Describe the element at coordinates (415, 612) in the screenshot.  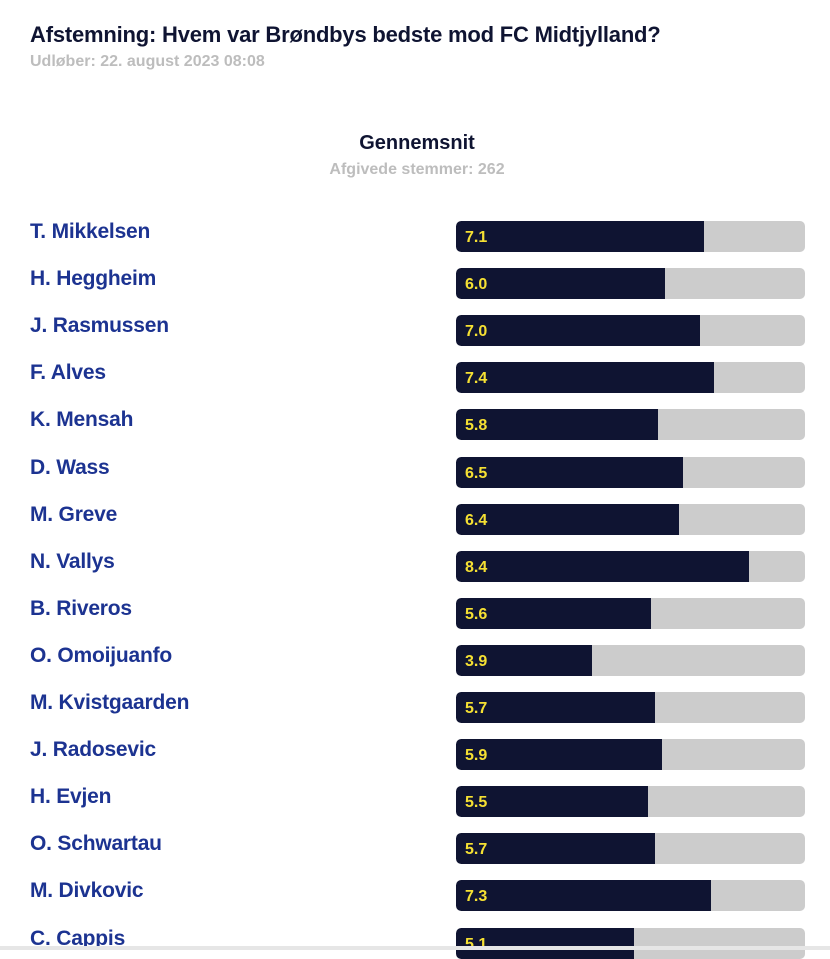
I see `player-row: B. Riveros 5.6` at that location.